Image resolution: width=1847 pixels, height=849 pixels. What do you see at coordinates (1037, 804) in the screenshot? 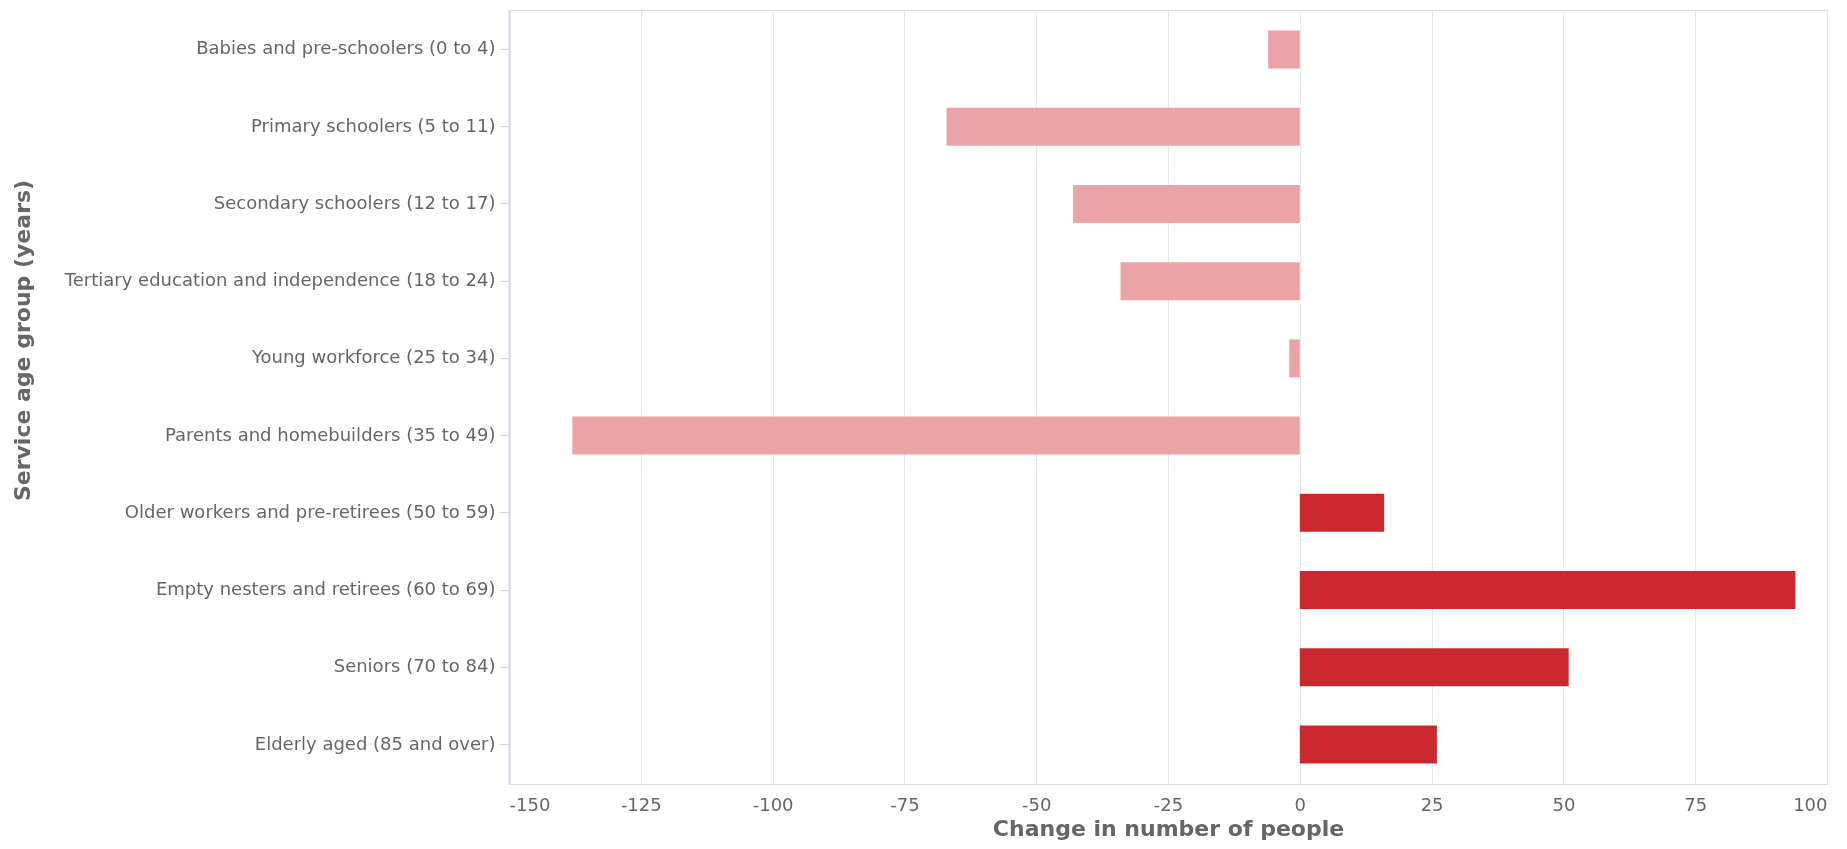
I see `x-tick-label: -50` at bounding box center [1037, 804].